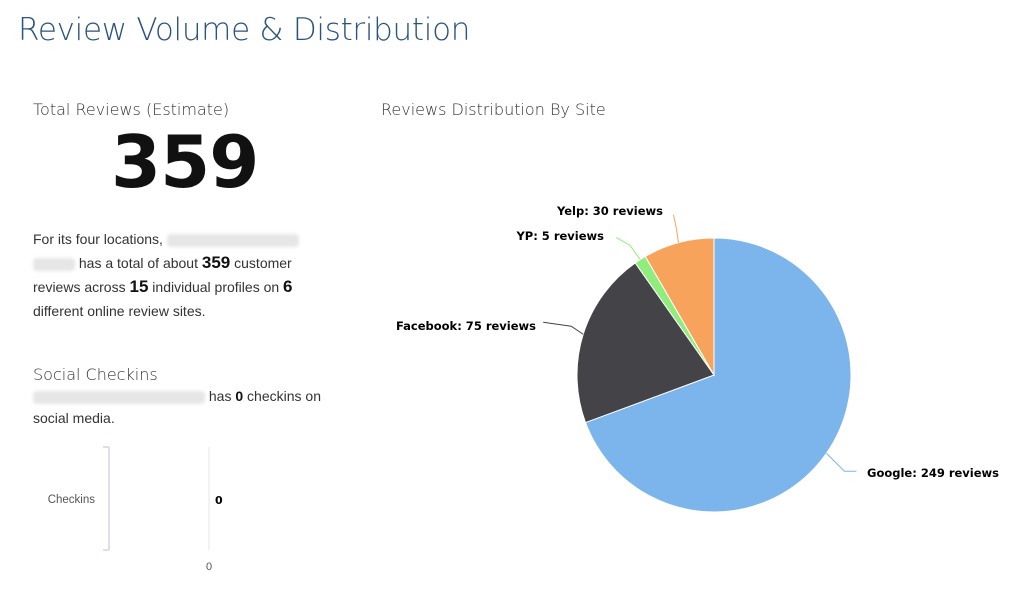 The image size is (1024, 593). Describe the element at coordinates (679, 307) in the screenshot. I see `pie-slice-yelp` at that location.